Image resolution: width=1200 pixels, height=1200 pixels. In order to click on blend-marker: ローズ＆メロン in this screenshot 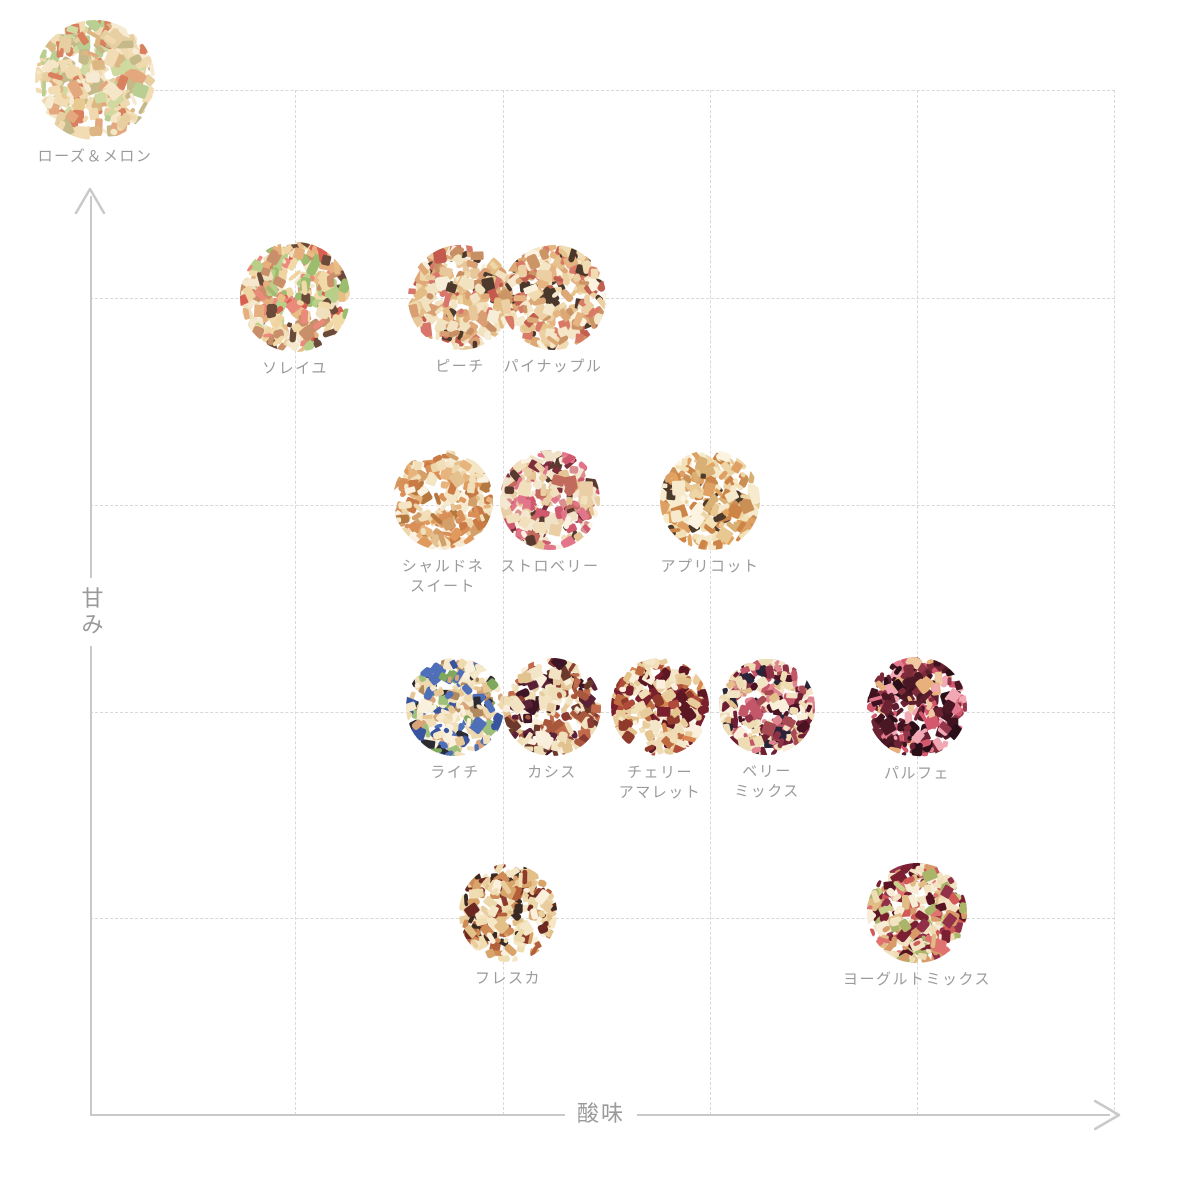, I will do `click(95, 93)`.